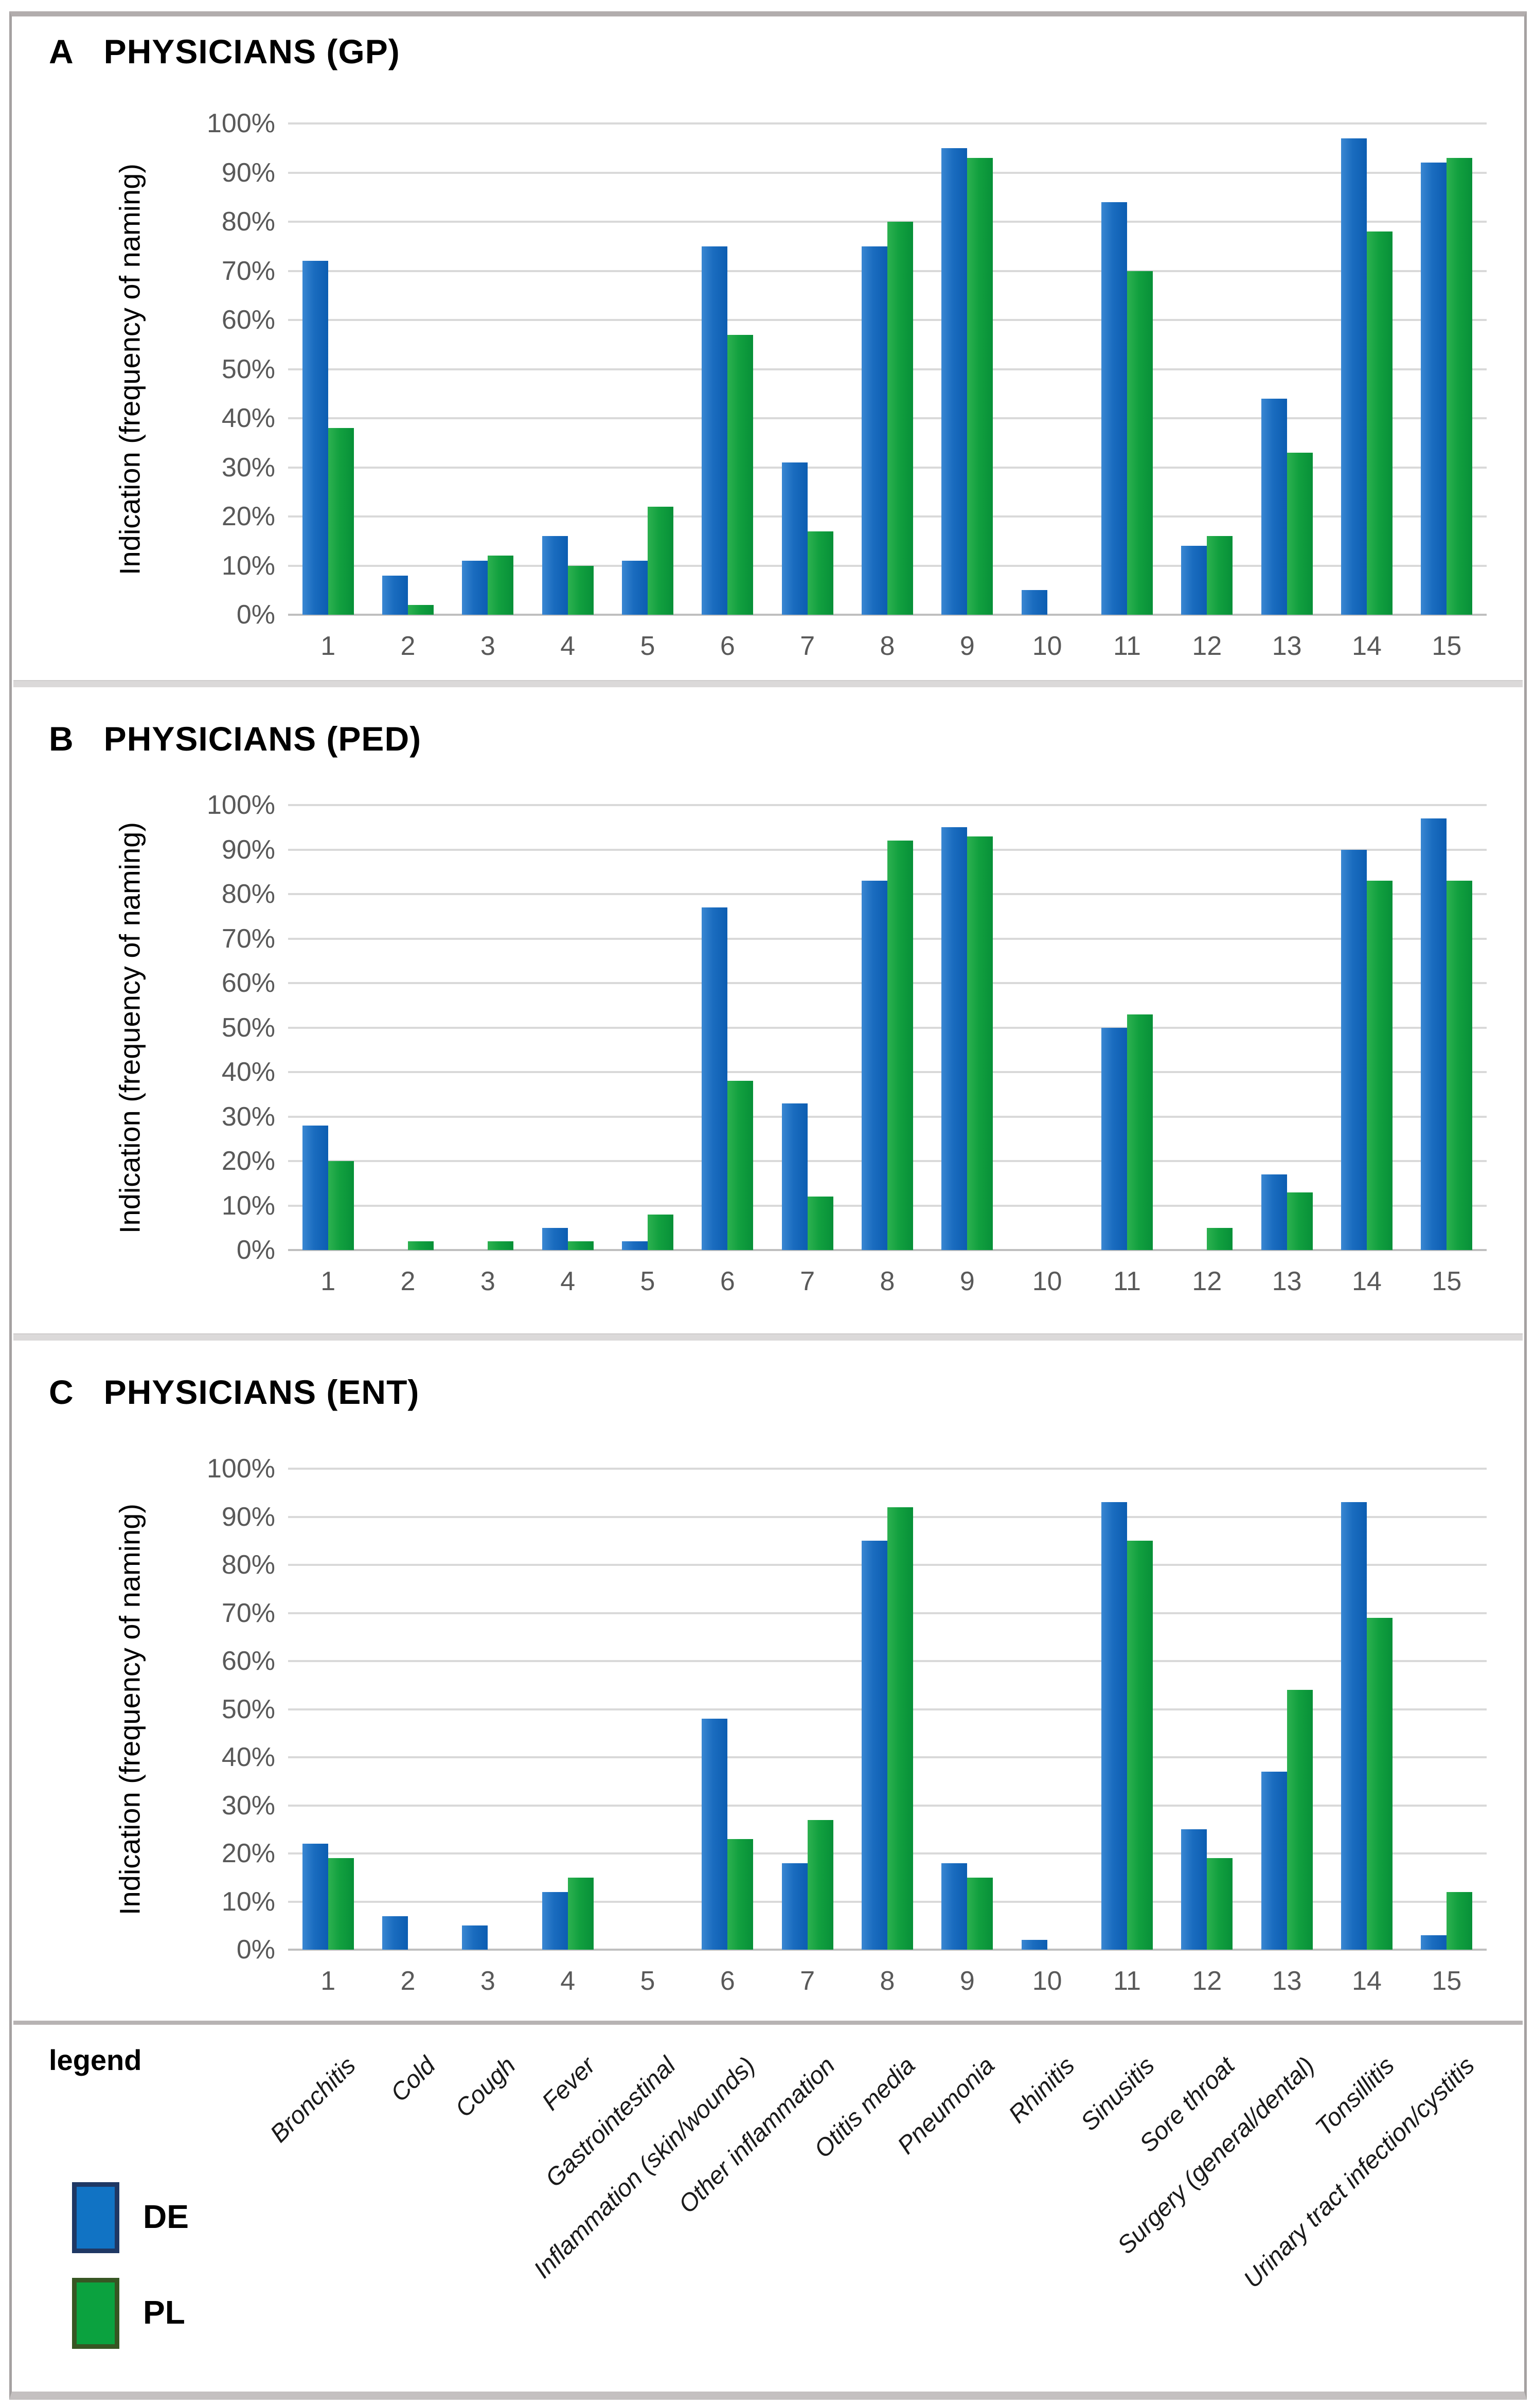 This screenshot has height=2408, width=1535. Describe the element at coordinates (61, 51) in the screenshot. I see `panel-a-letter: A` at that location.